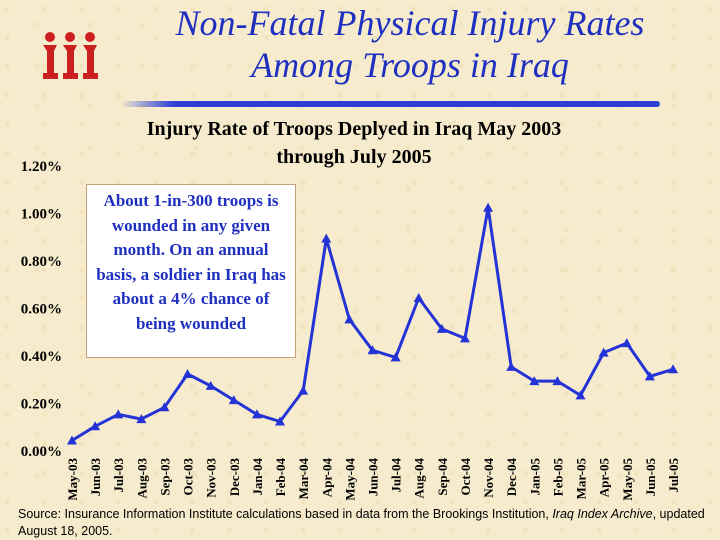 This screenshot has height=540, width=720. What do you see at coordinates (410, 65) in the screenshot?
I see `slide-title-line2: Among Troops in Iraq` at bounding box center [410, 65].